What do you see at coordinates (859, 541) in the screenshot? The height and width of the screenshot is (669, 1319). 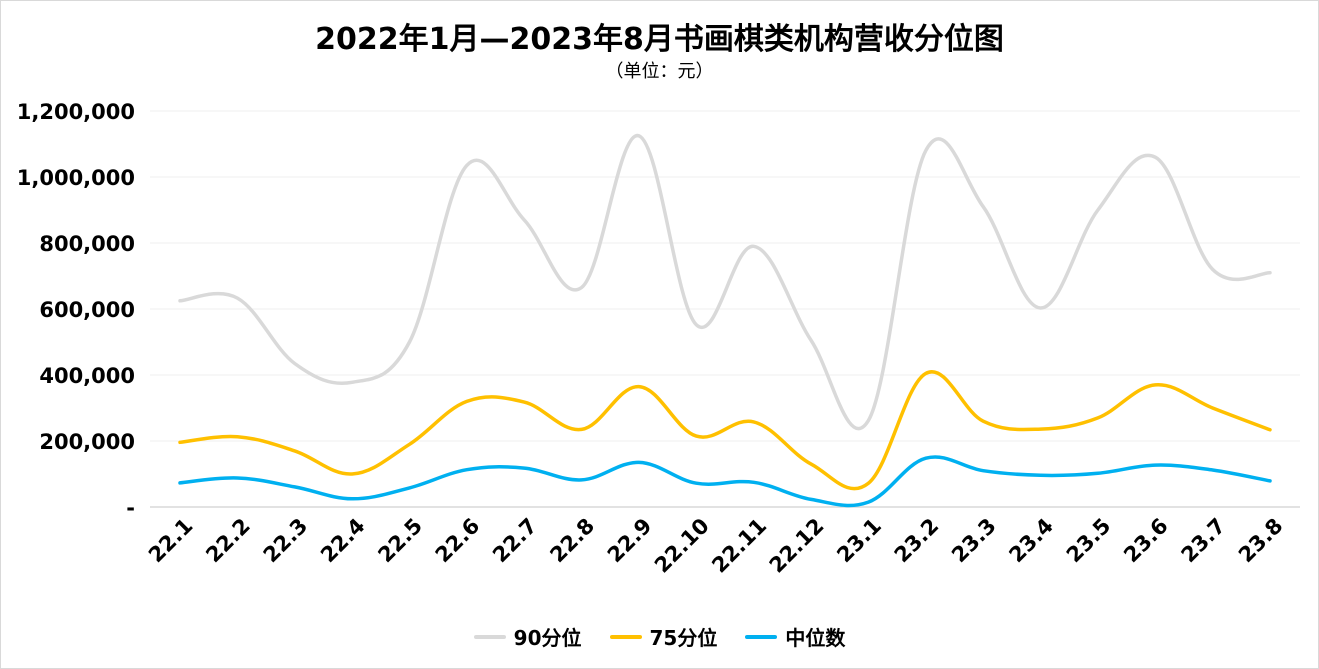 I see `x-tick-label: 23.1` at bounding box center [859, 541].